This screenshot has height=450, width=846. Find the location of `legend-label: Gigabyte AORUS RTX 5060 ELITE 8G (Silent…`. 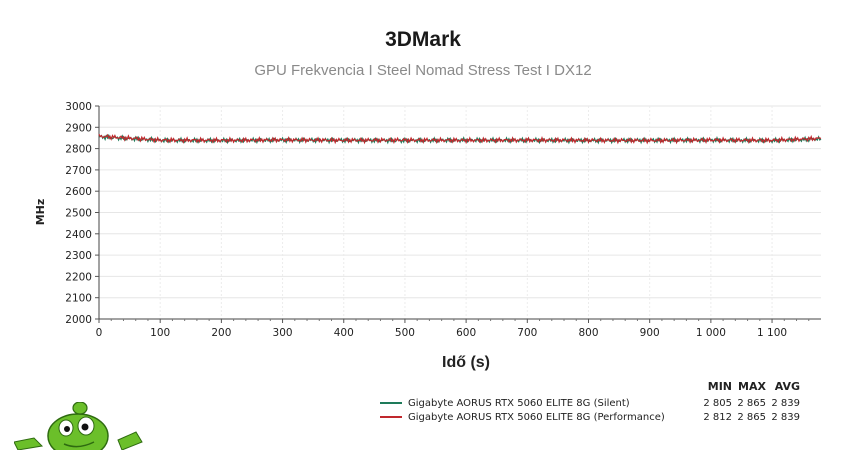

legend-label: Gigabyte AORUS RTX 5060 ELITE 8G (Silent… is located at coordinates (519, 403).